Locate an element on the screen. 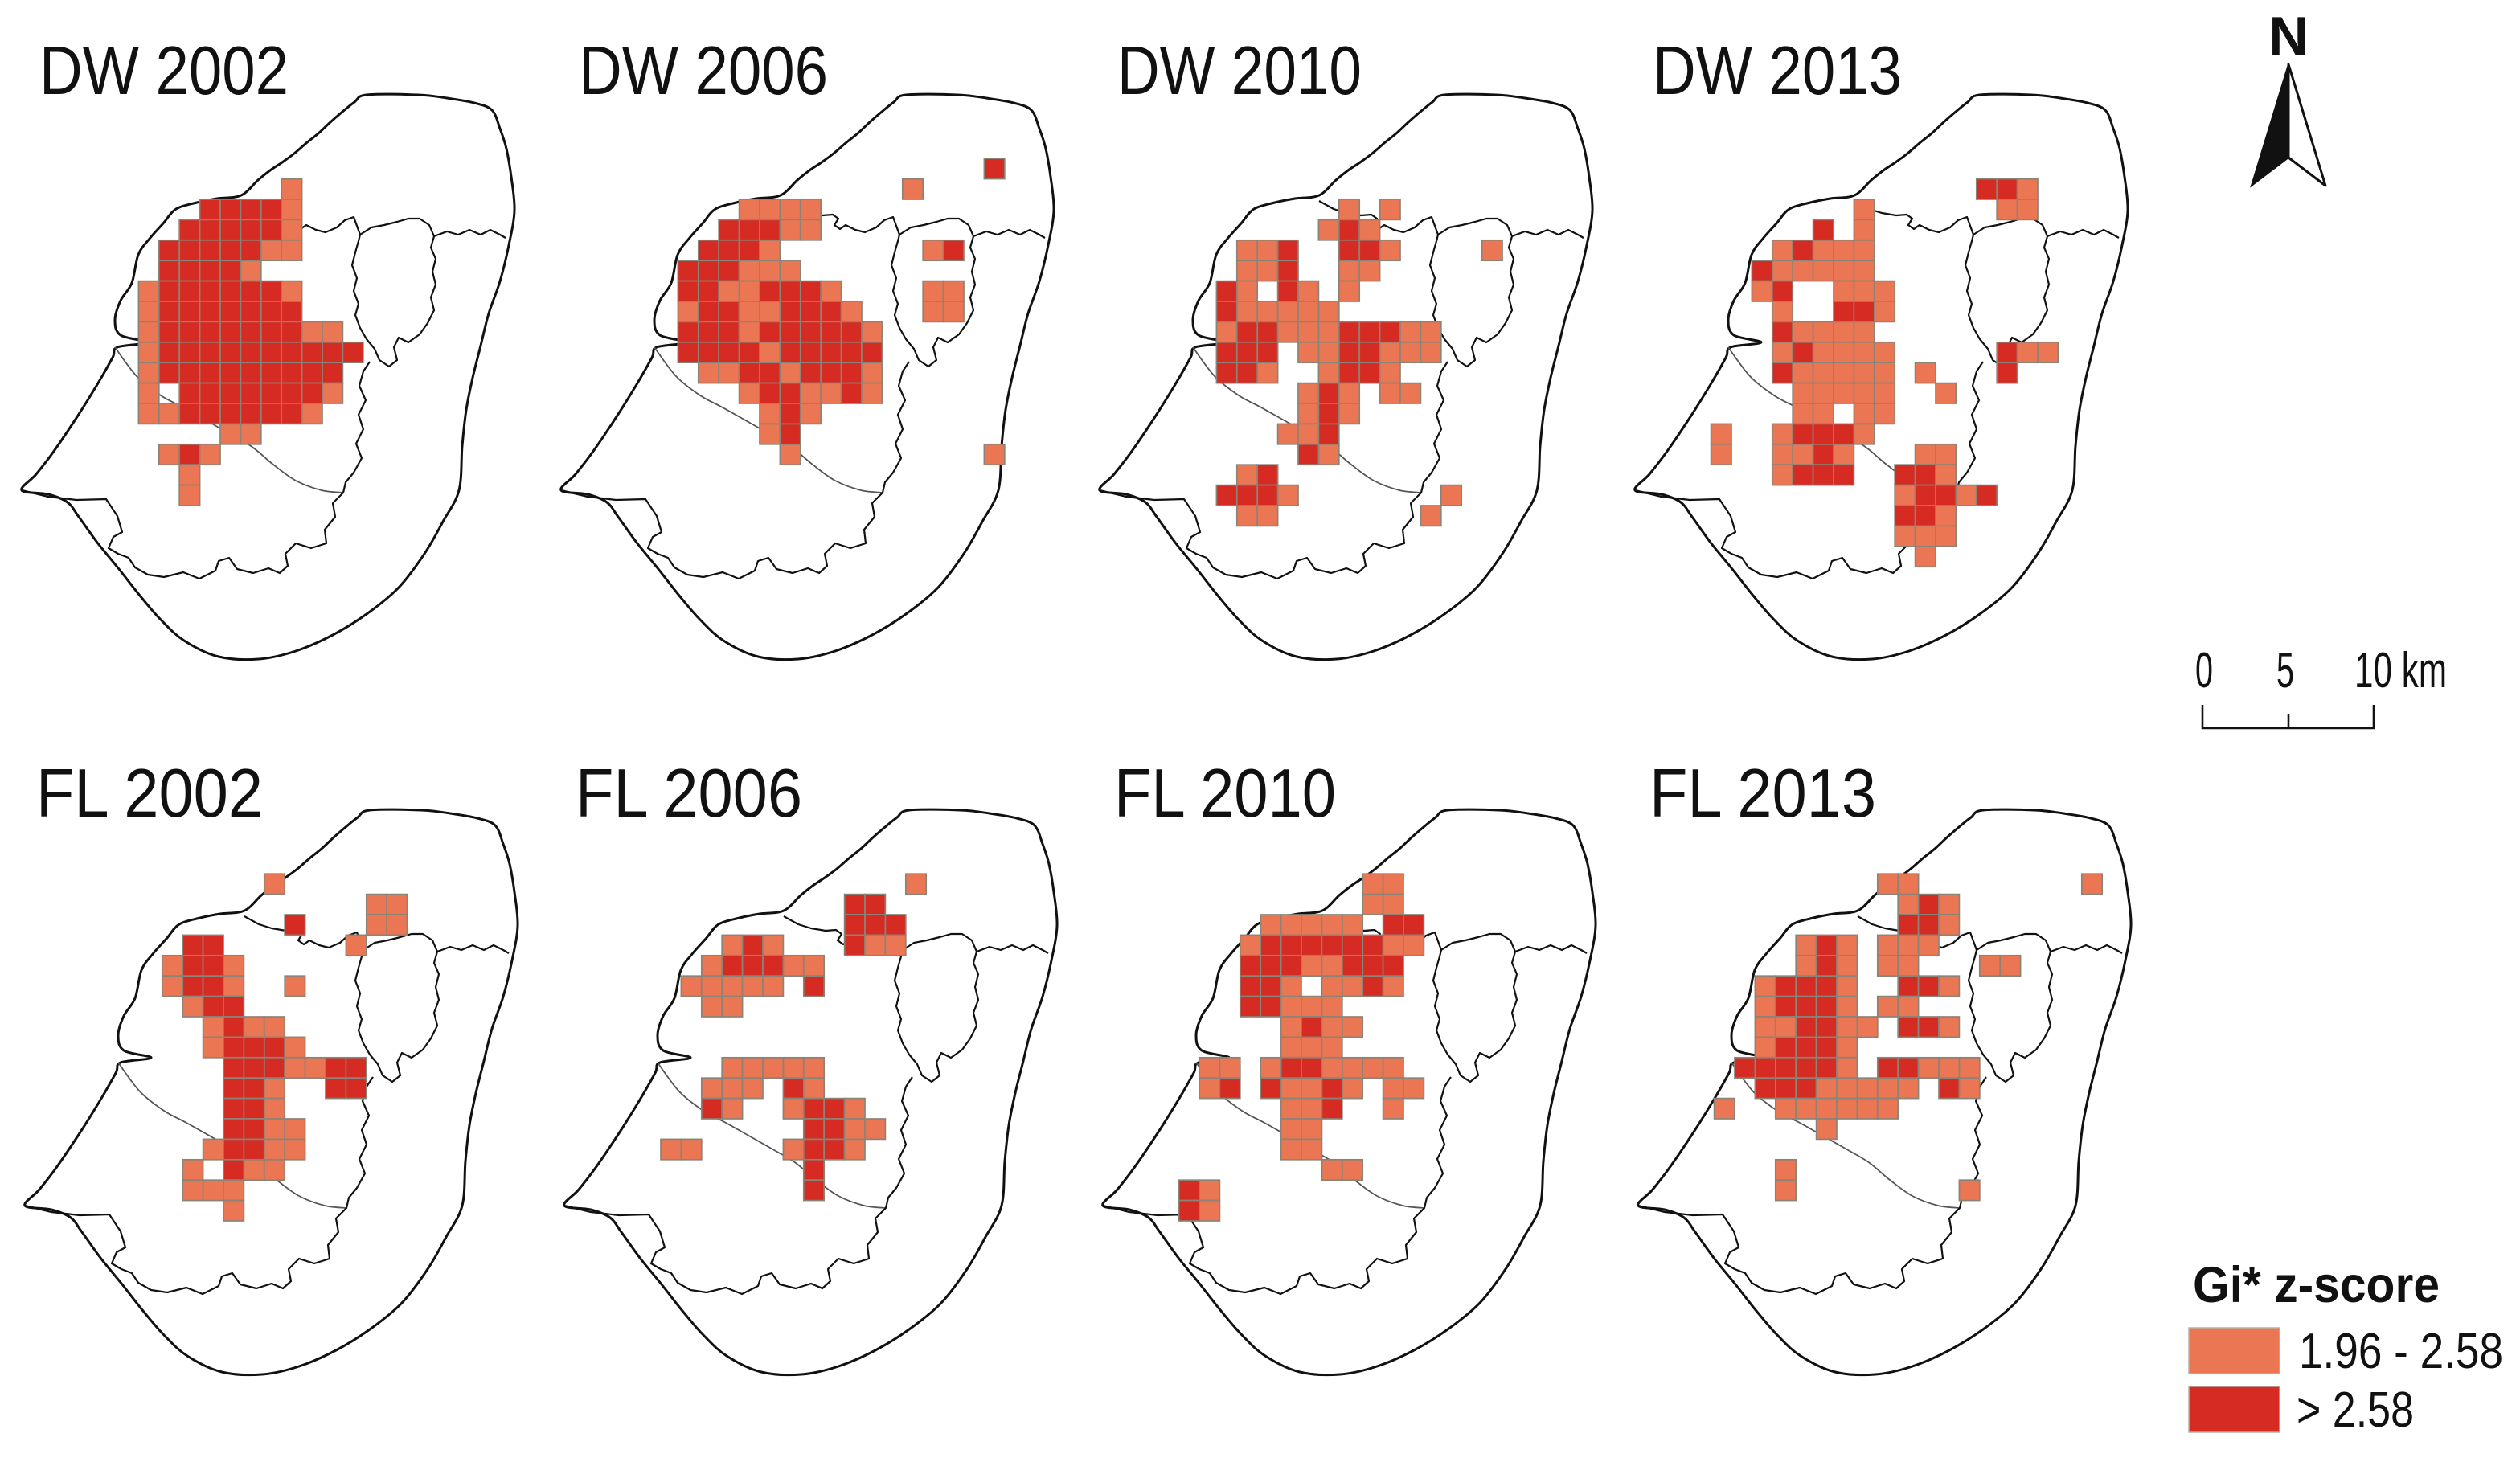 The image size is (2520, 1462). svg-text: FL 2002 is located at coordinates (149, 794).